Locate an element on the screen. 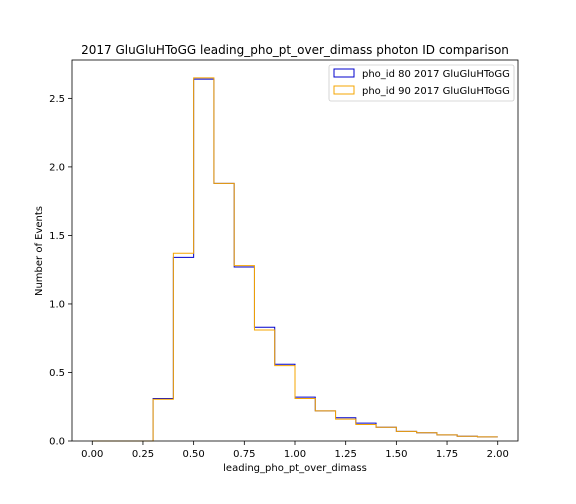  x-tick-label: 1.75 is located at coordinates (447, 454).